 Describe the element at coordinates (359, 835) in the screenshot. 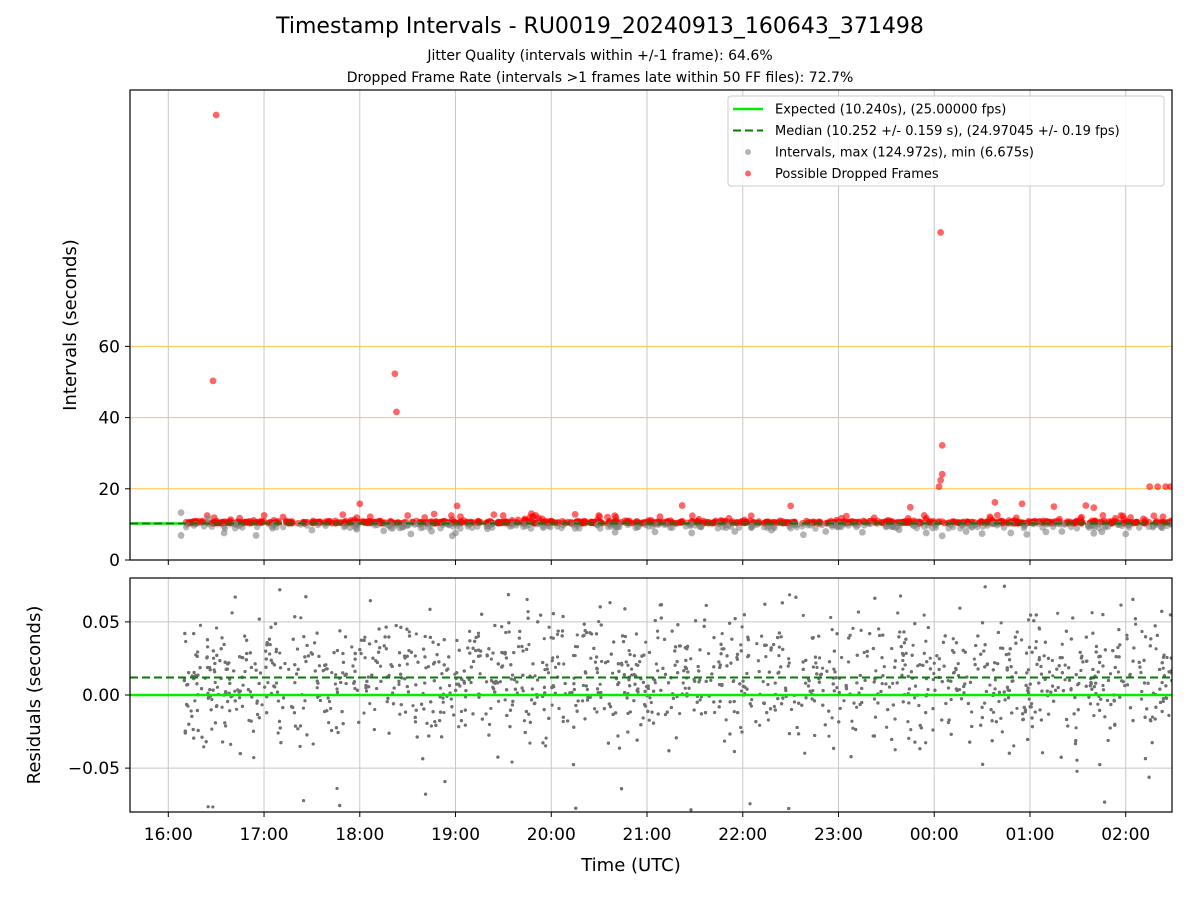

I see `x-tick-label-1800: 18:00` at that location.